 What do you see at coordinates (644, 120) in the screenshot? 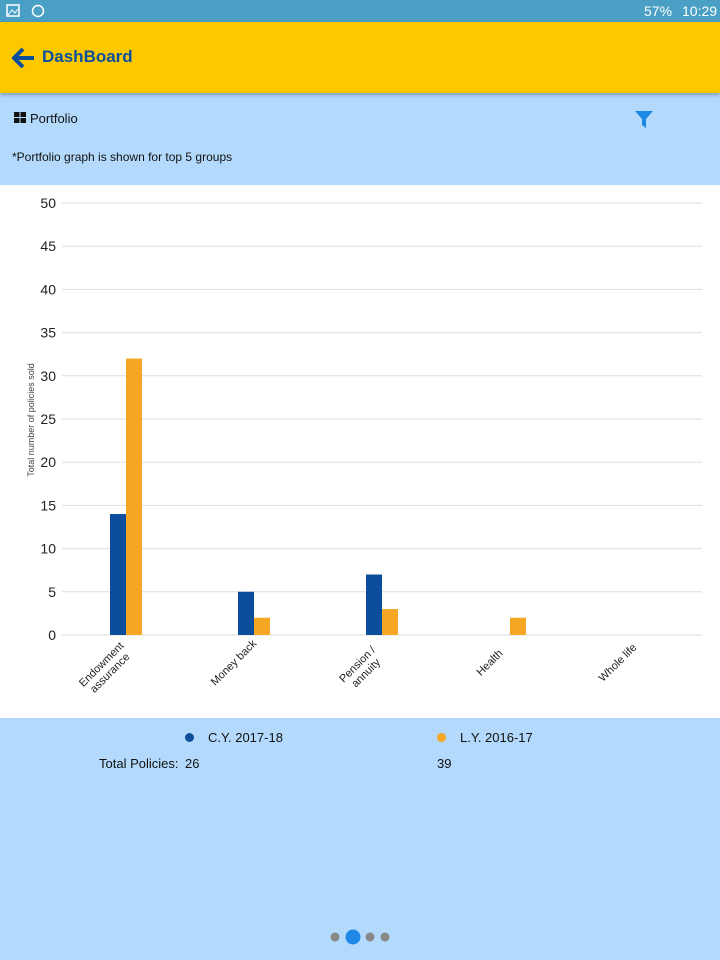
I see `filter-button` at bounding box center [644, 120].